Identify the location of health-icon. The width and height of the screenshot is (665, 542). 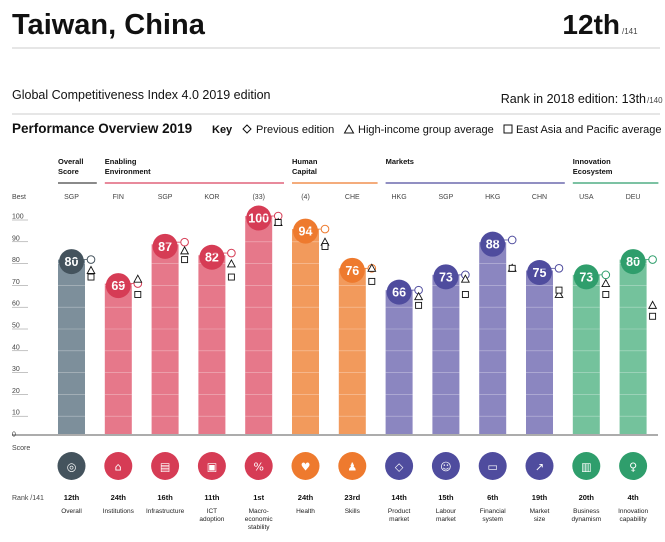
(305, 466).